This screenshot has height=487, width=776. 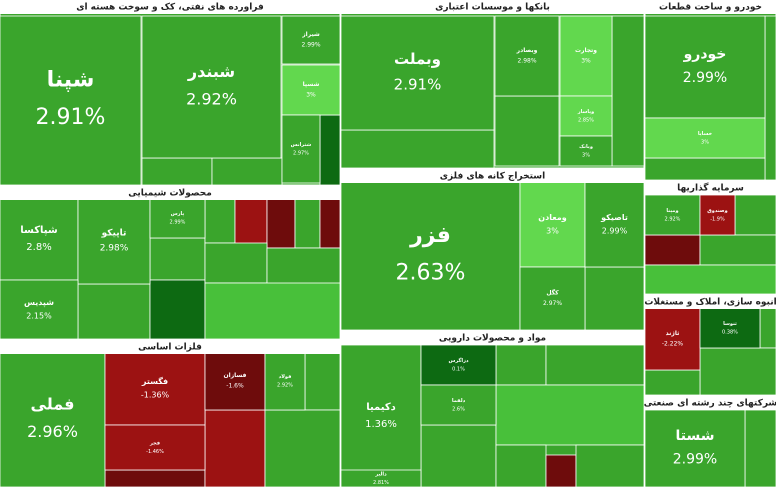 I want to click on sector-title: خودرو و ساخت قطعات, so click(x=710, y=8).